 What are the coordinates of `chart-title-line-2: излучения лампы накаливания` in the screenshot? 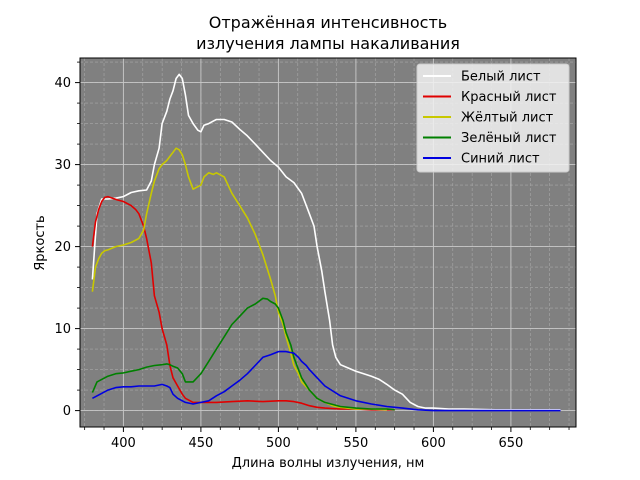 It's located at (328, 43).